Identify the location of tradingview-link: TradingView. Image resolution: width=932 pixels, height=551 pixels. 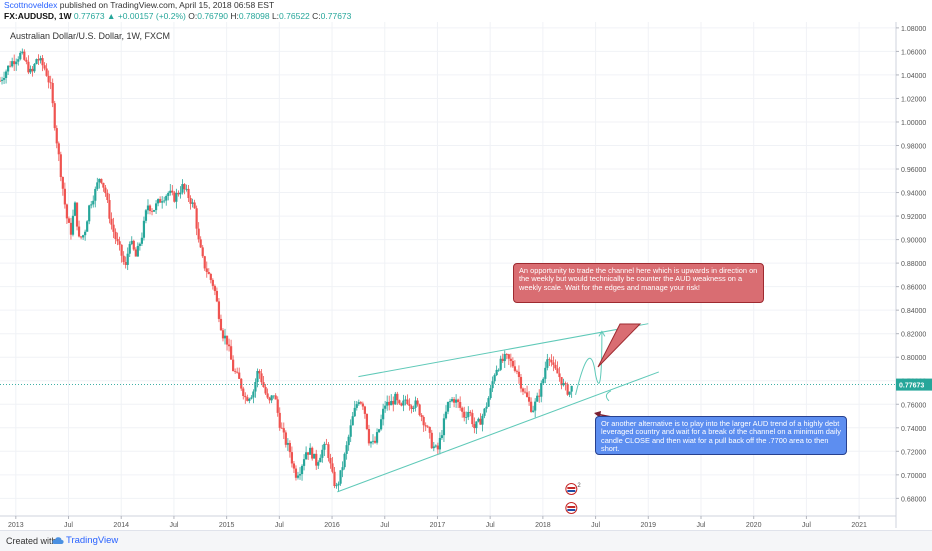
(92, 540).